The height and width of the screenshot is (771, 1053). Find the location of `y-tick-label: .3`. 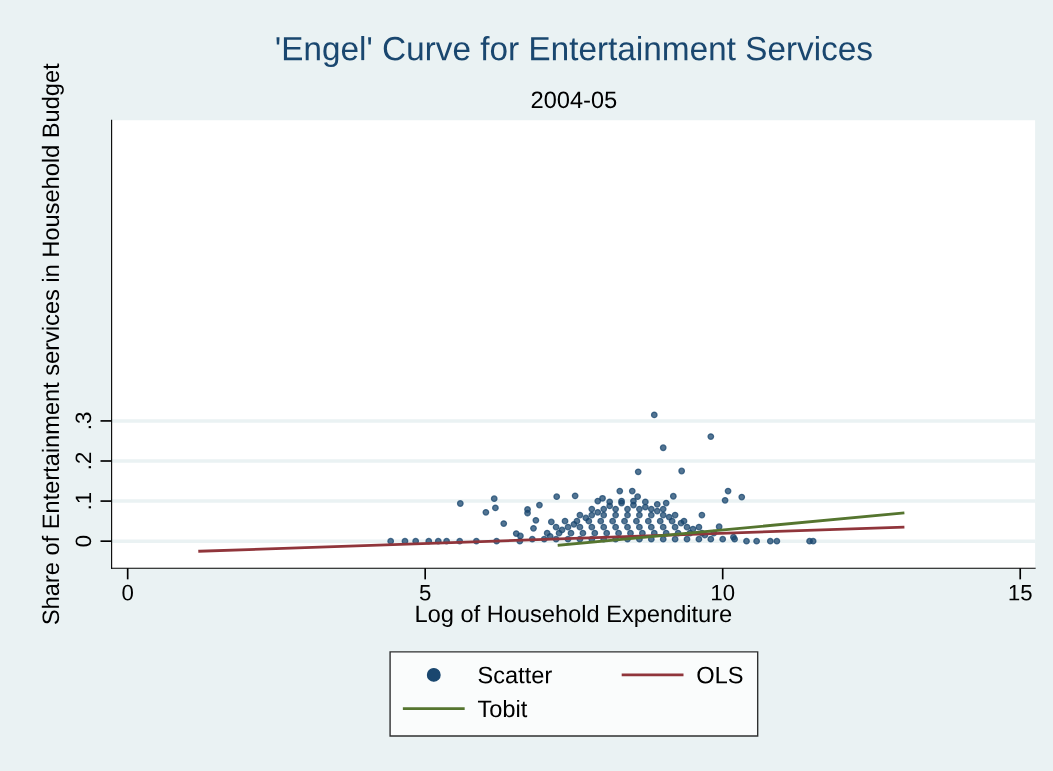

y-tick-label: .3 is located at coordinates (83, 420).